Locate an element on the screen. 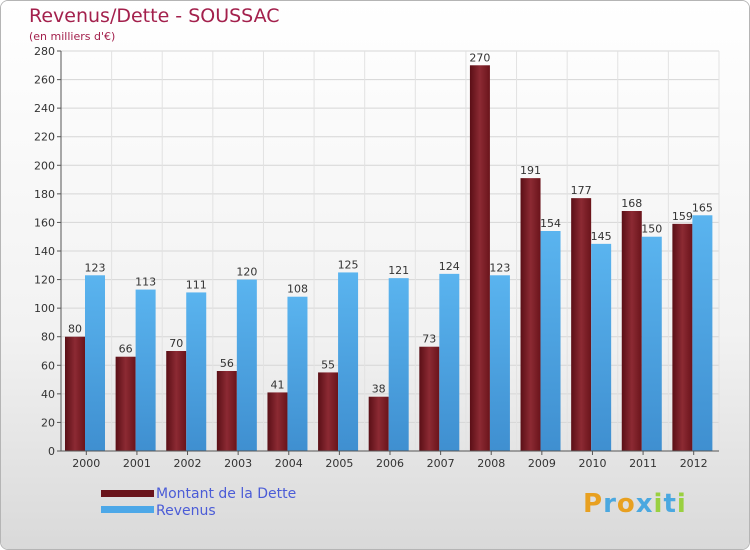  y-tick-label: 280 is located at coordinates (44, 51).